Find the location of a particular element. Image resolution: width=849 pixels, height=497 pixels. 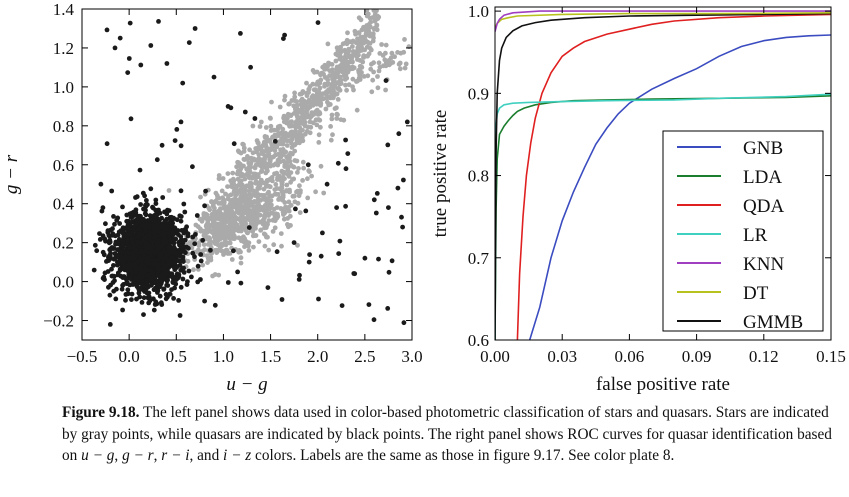

x-tick-label: 0.00 is located at coordinates (495, 356).